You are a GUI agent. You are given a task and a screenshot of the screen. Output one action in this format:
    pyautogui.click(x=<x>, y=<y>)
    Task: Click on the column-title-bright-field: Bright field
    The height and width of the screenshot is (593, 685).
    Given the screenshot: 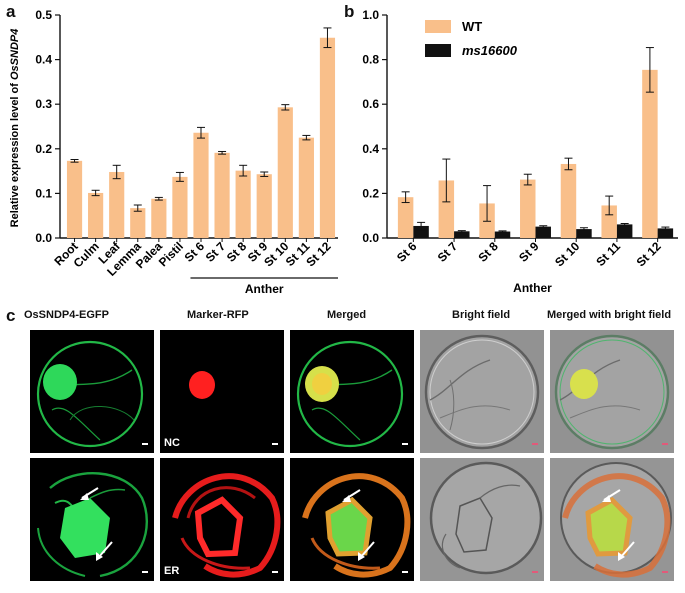 What is the action you would take?
    pyautogui.click(x=481, y=315)
    